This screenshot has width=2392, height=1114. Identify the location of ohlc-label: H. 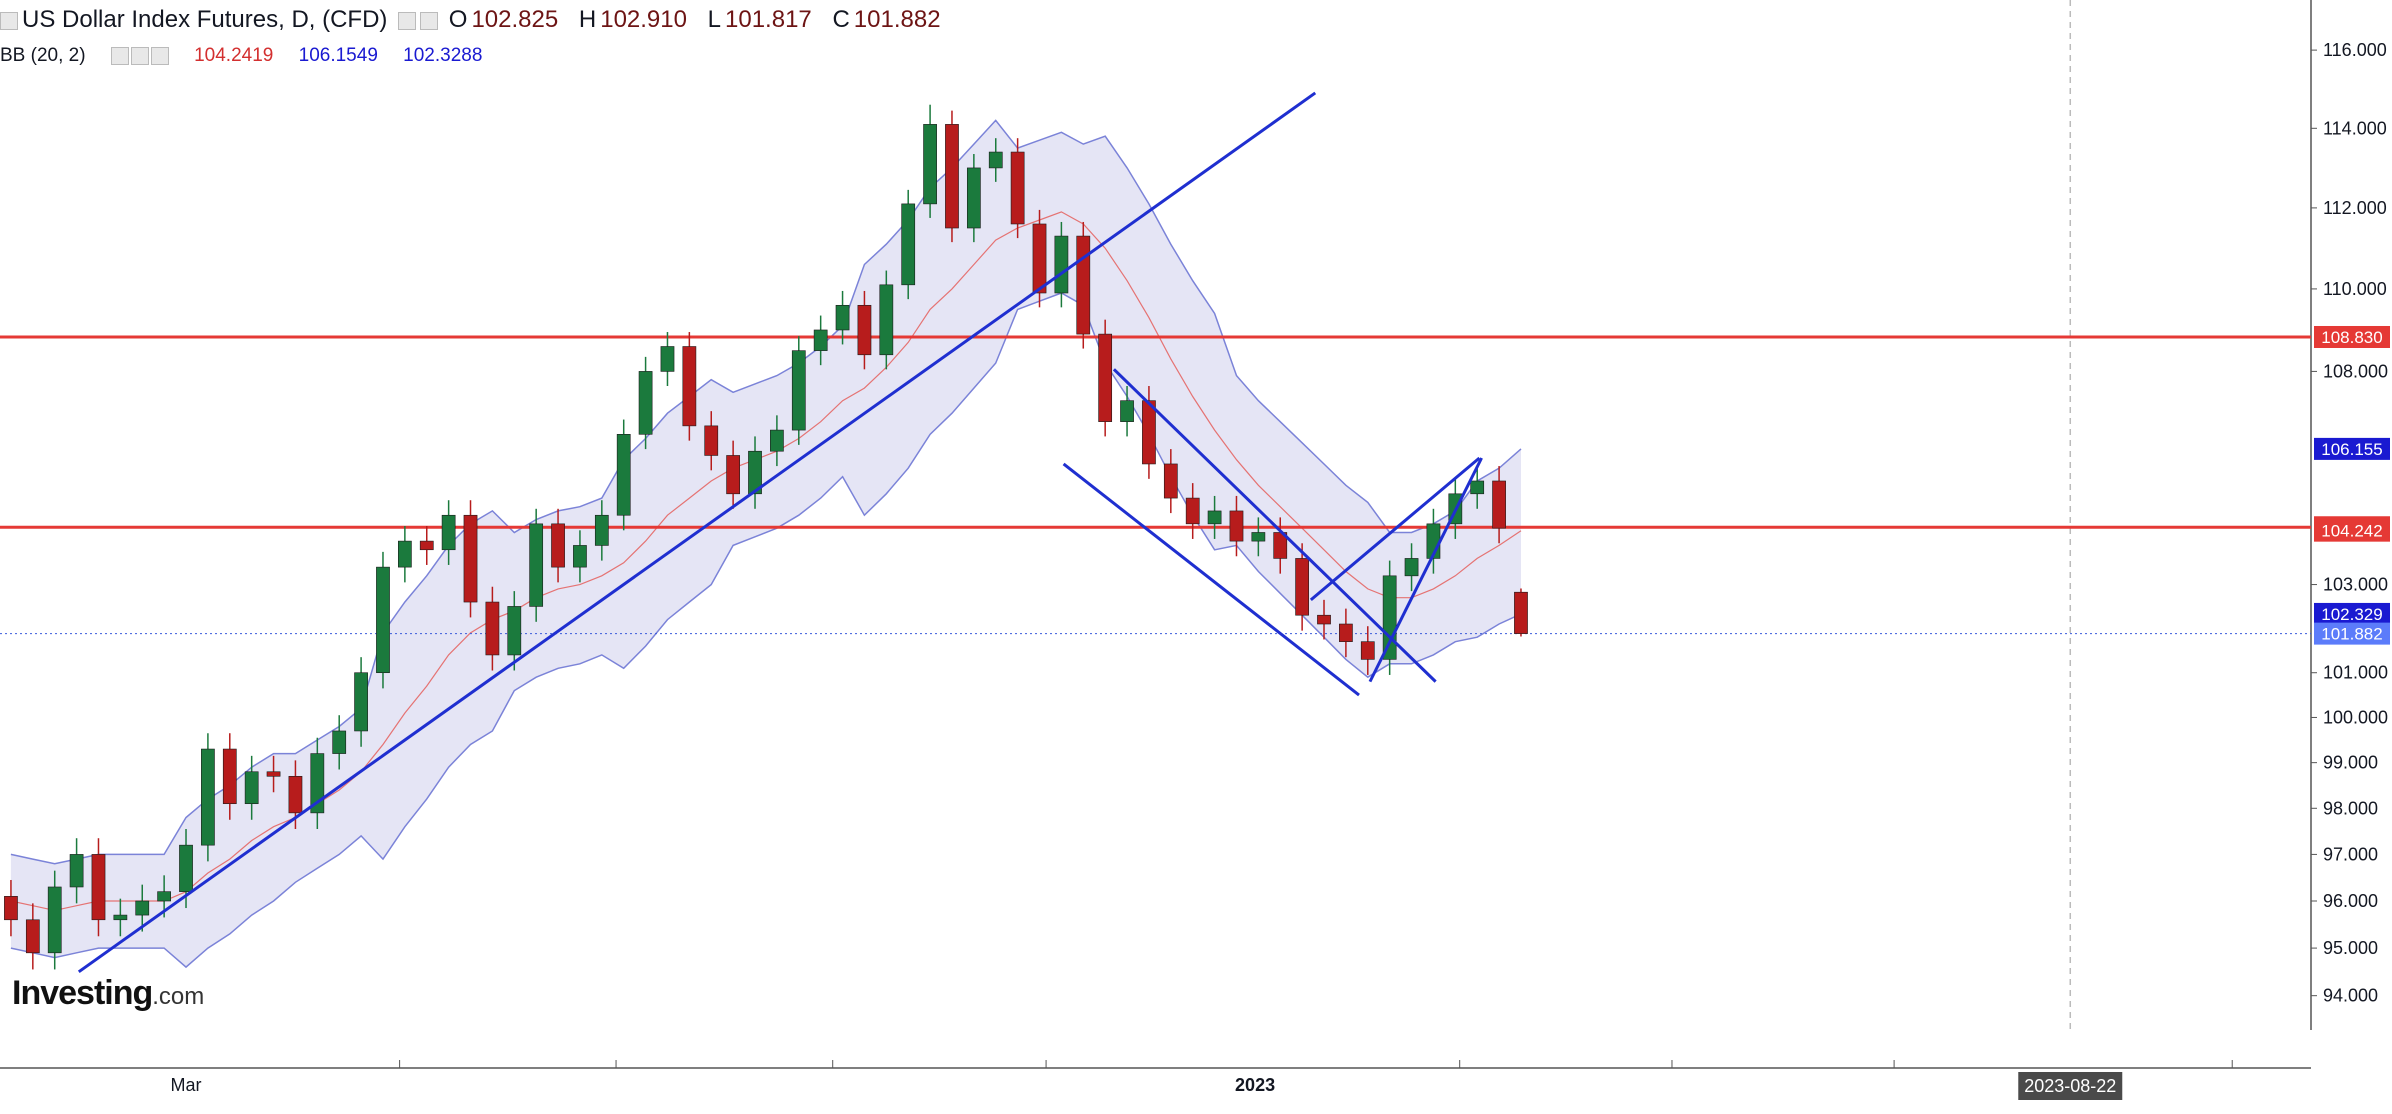
(587, 19).